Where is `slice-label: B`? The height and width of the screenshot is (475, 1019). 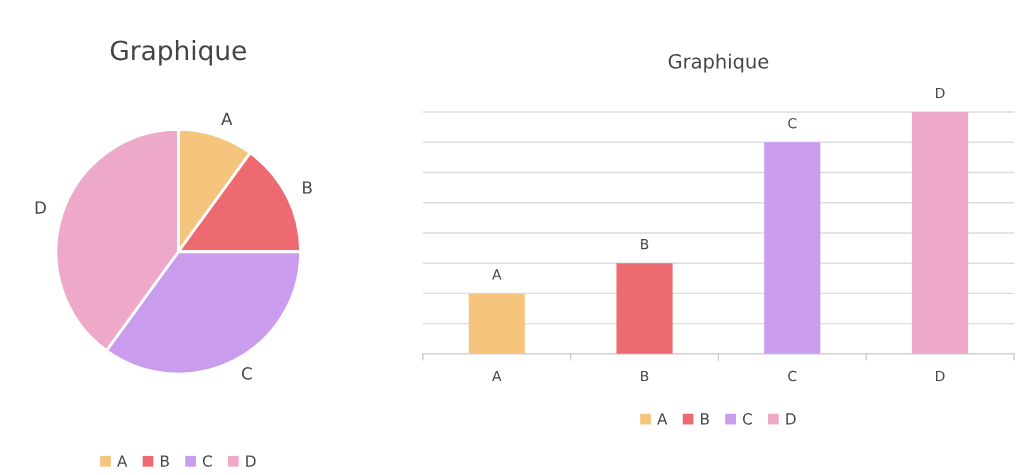
slice-label: B is located at coordinates (307, 187).